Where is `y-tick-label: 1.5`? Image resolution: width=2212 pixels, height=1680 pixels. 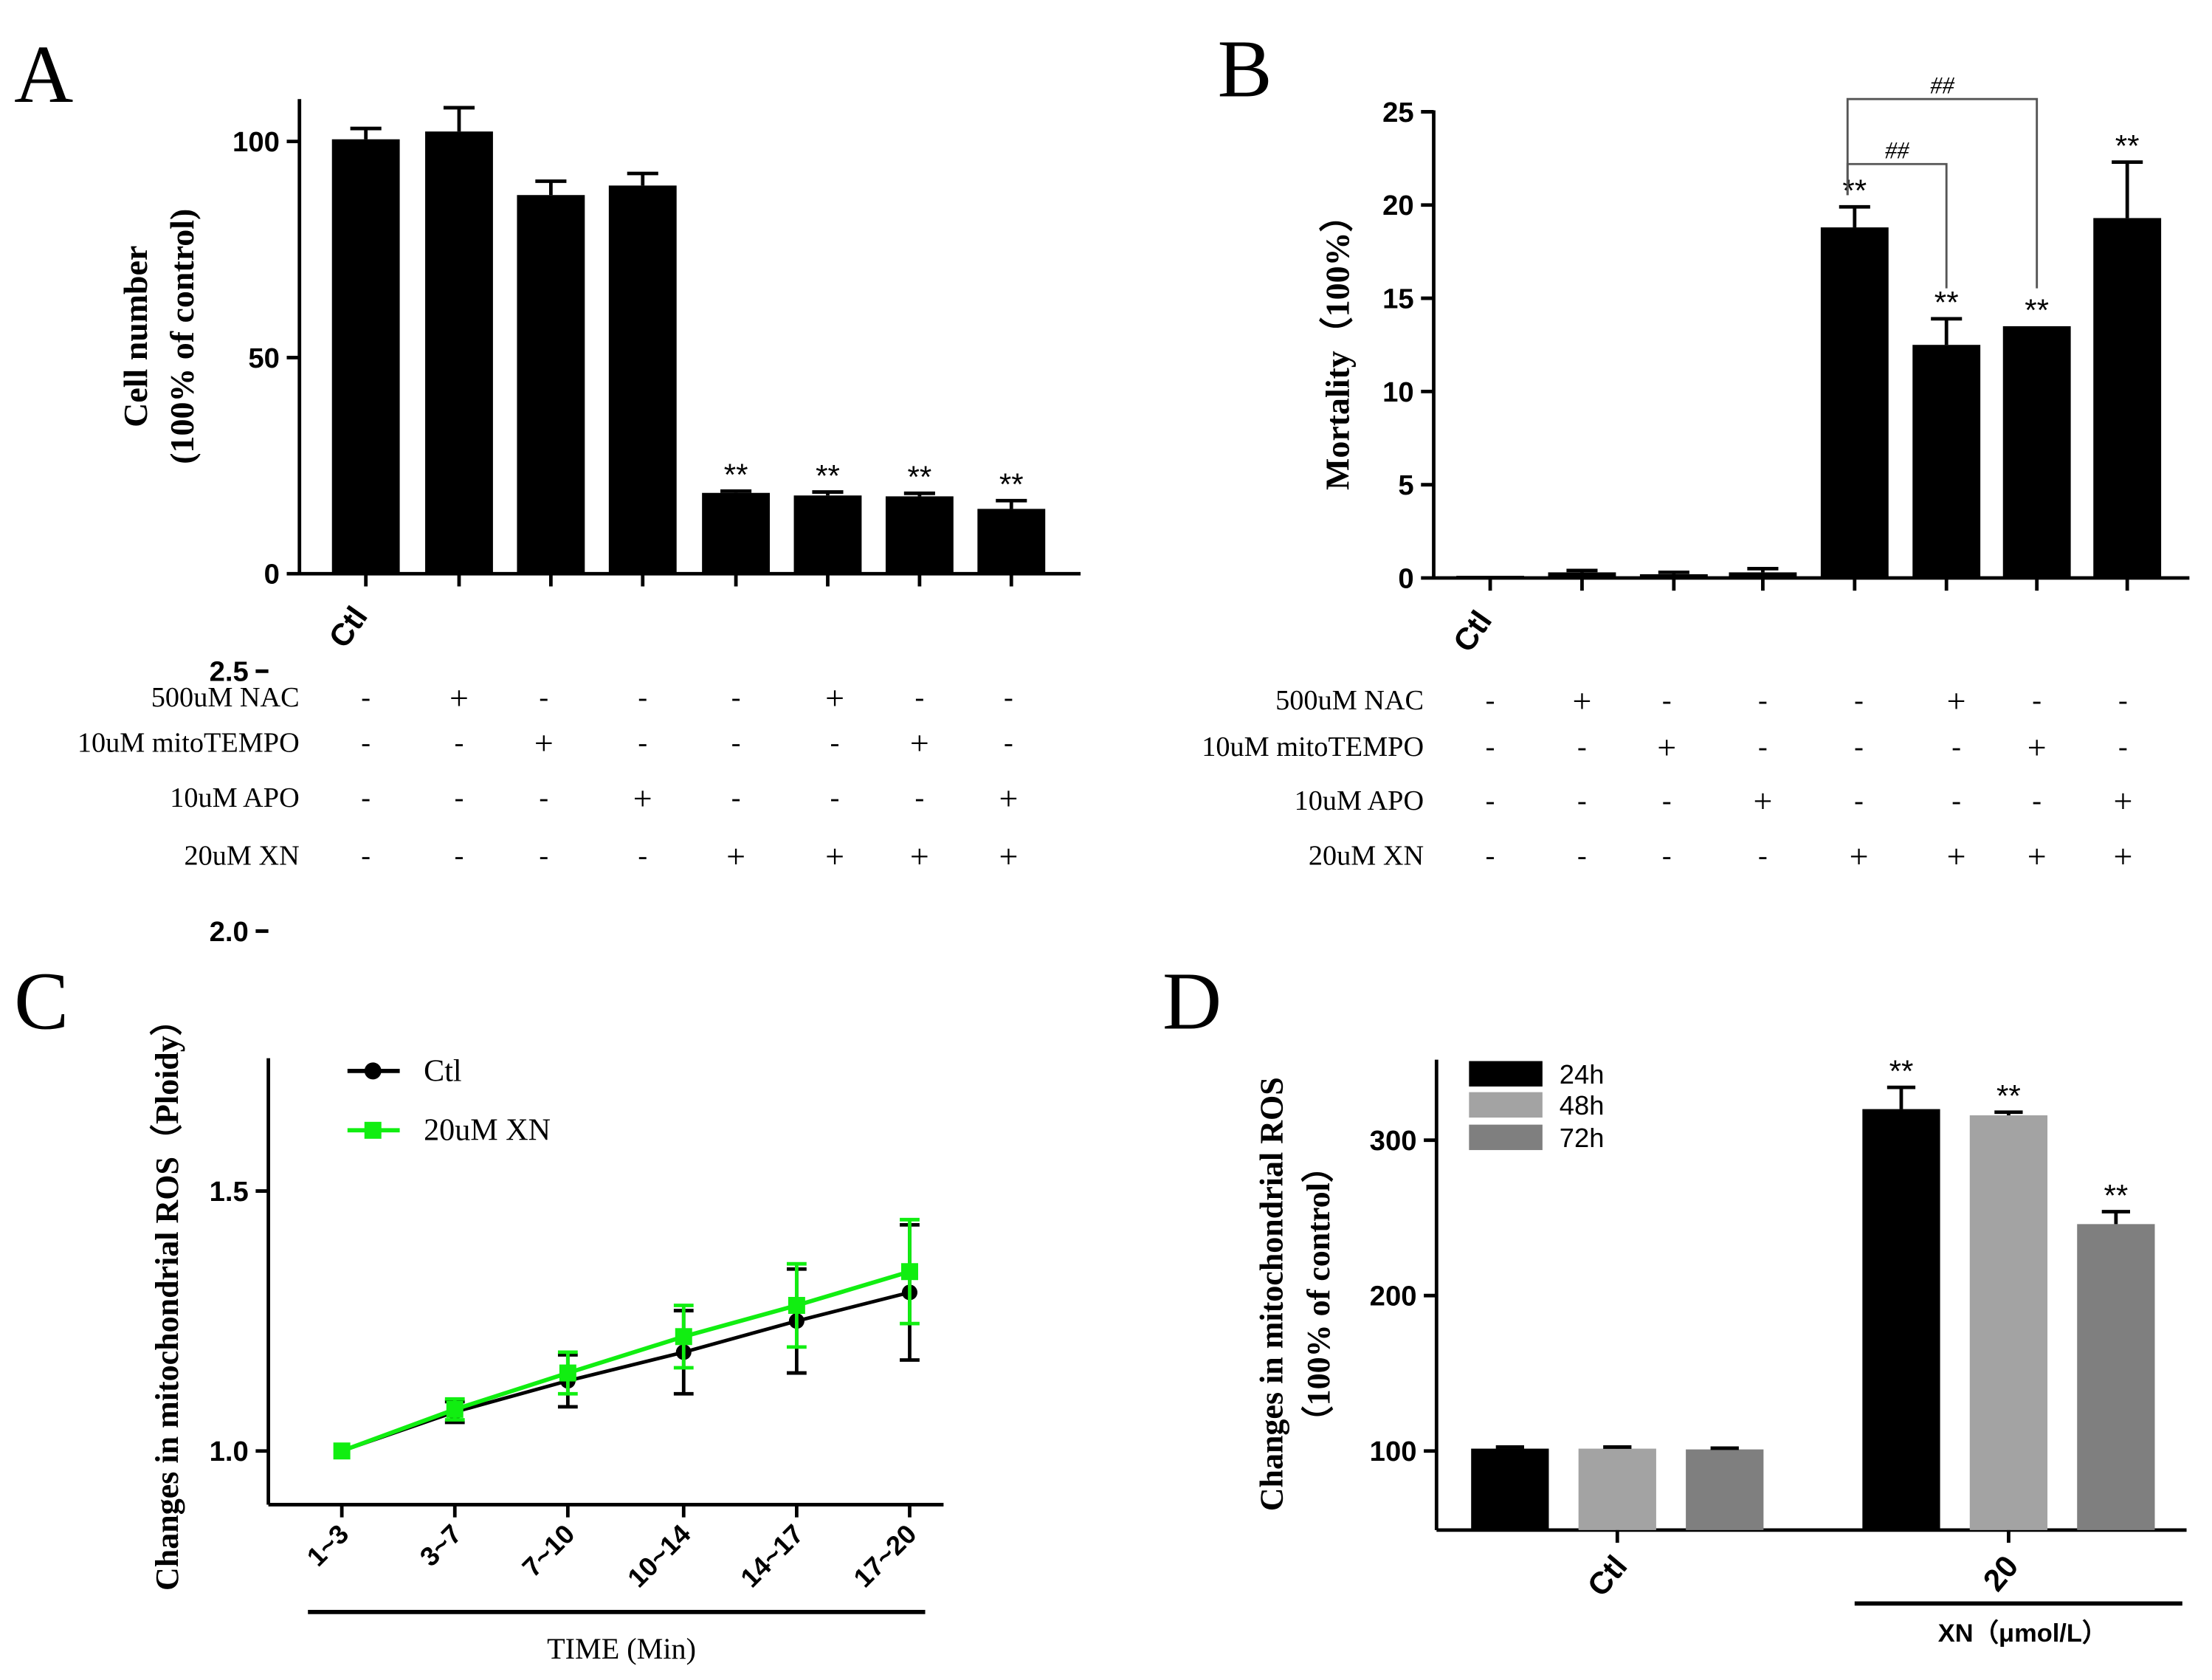
y-tick-label: 1.5 is located at coordinates (229, 1192).